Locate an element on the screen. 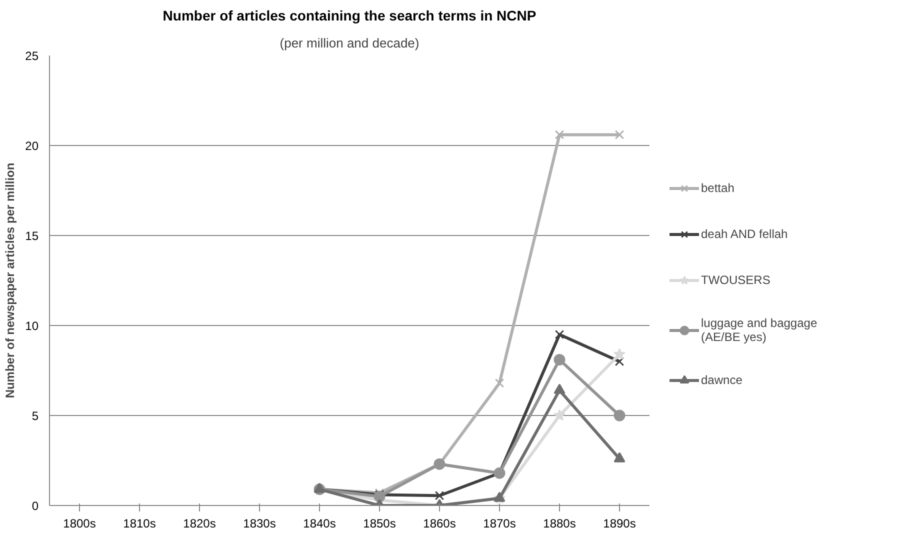 The image size is (911, 553). y-tick-label: 0 is located at coordinates (35, 506).